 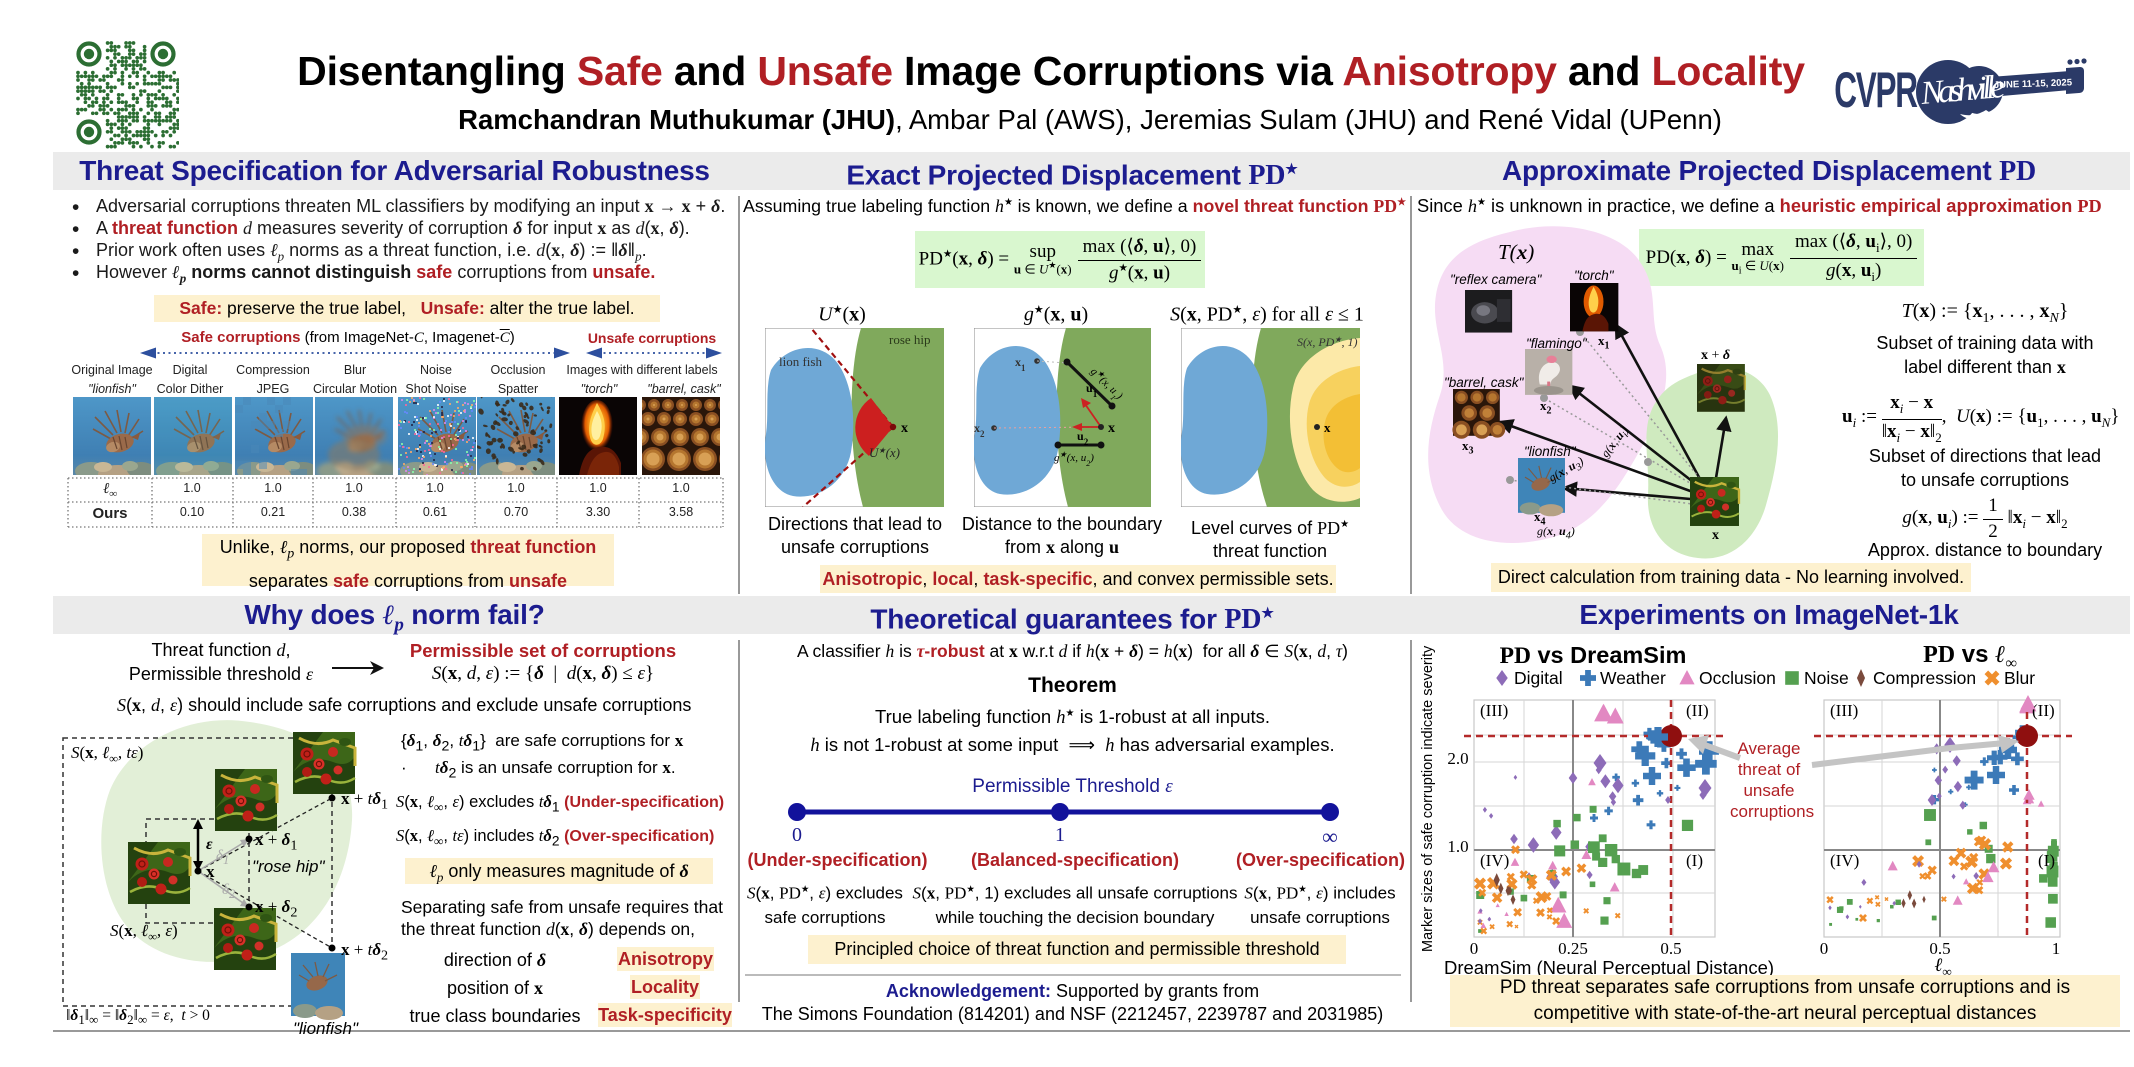 I want to click on svg-text: u1, so click(x=1092, y=390).